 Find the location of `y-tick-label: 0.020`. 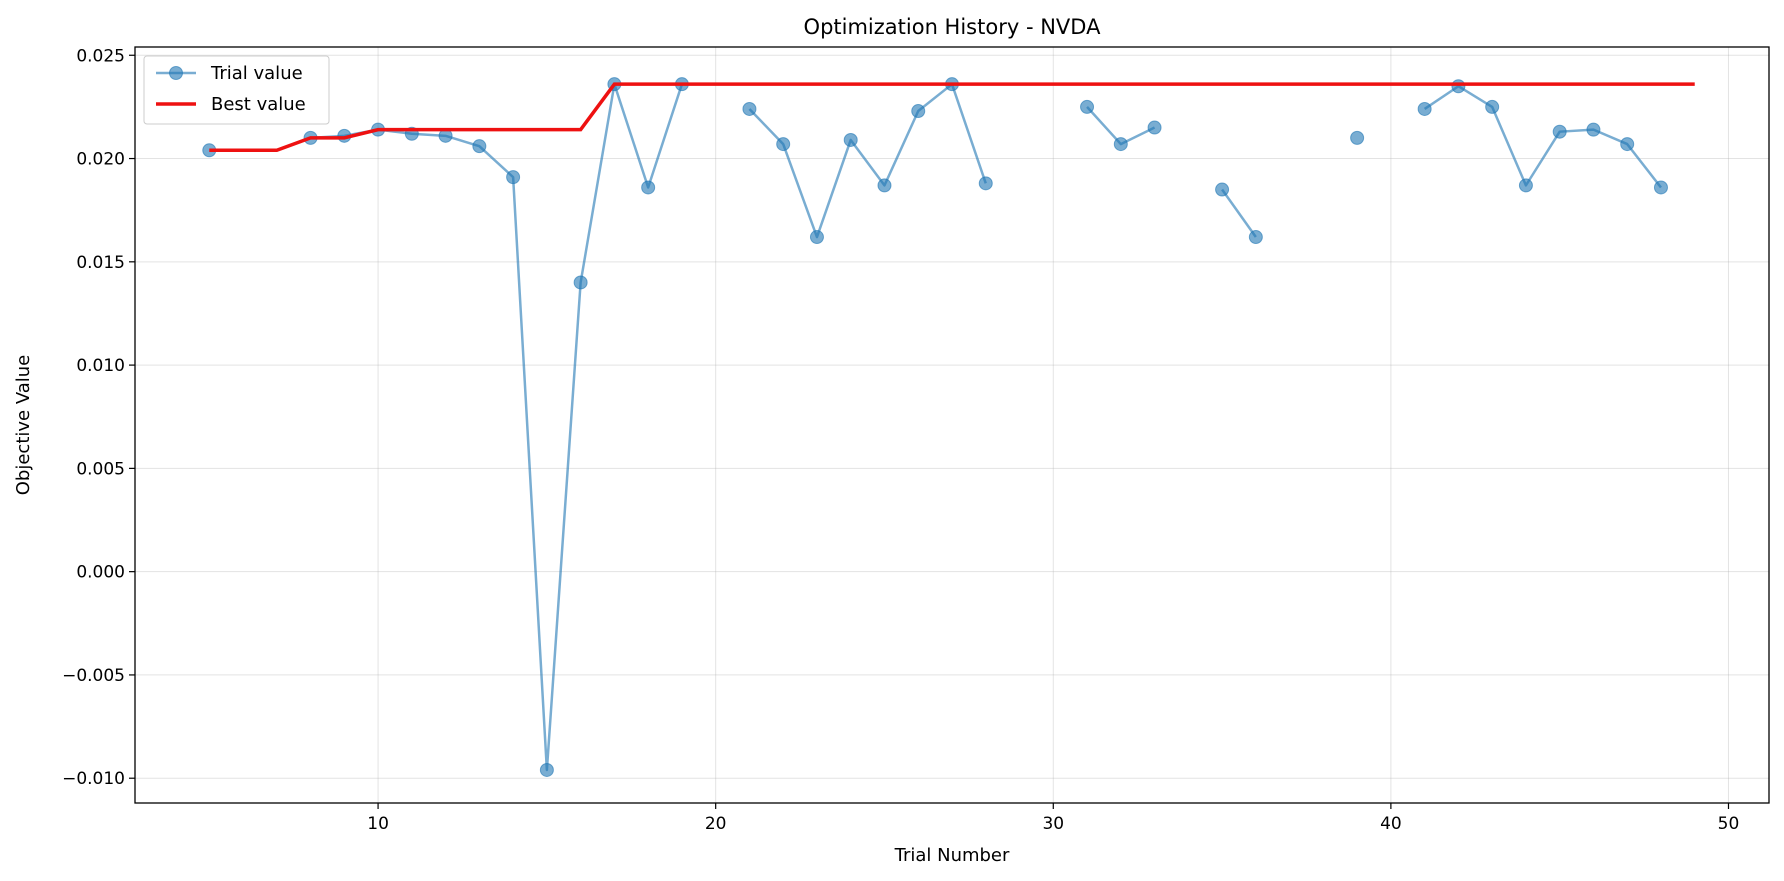

y-tick-label: 0.020 is located at coordinates (100, 160).